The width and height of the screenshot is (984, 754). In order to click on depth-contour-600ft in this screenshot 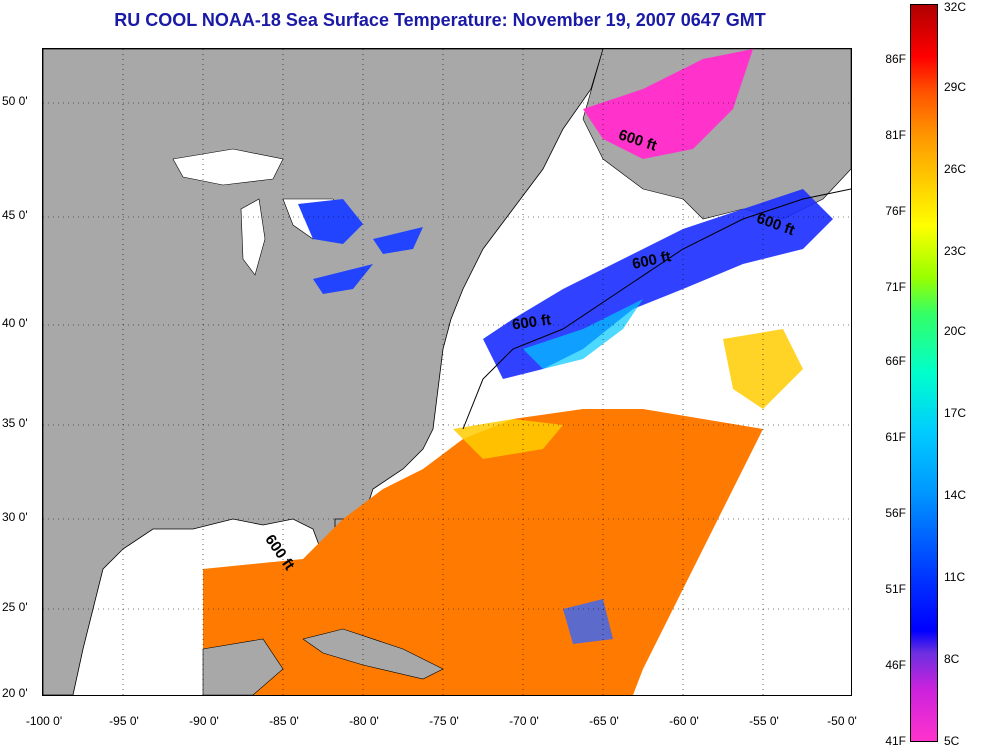, I will do `click(656, 309)`.